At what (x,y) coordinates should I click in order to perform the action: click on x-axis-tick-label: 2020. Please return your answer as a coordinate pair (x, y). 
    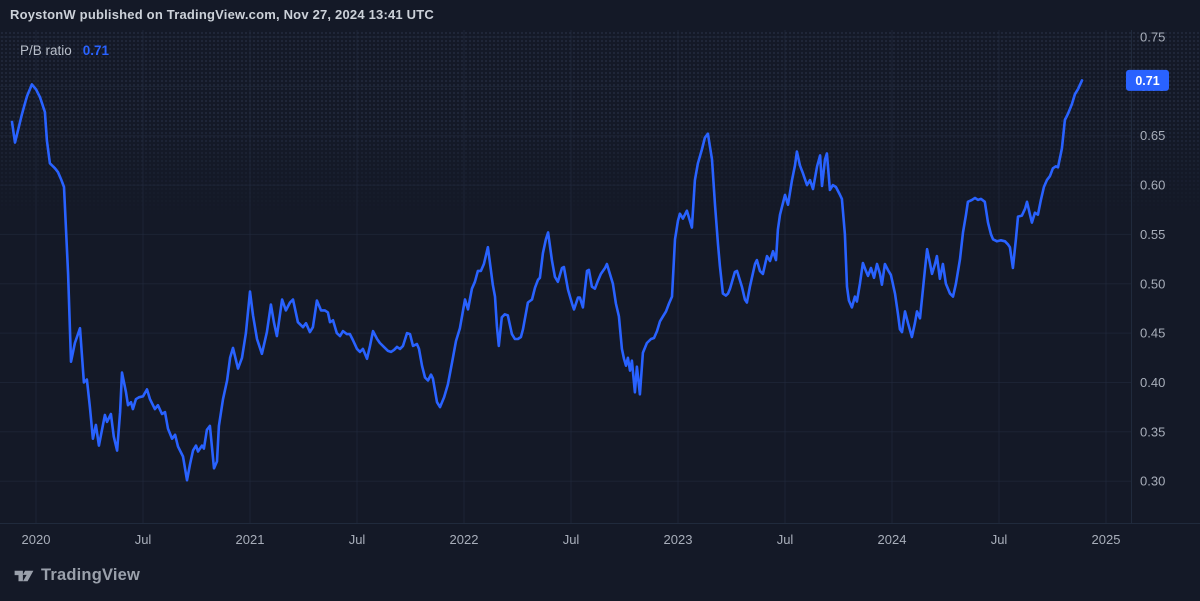
    Looking at the image, I should click on (36, 539).